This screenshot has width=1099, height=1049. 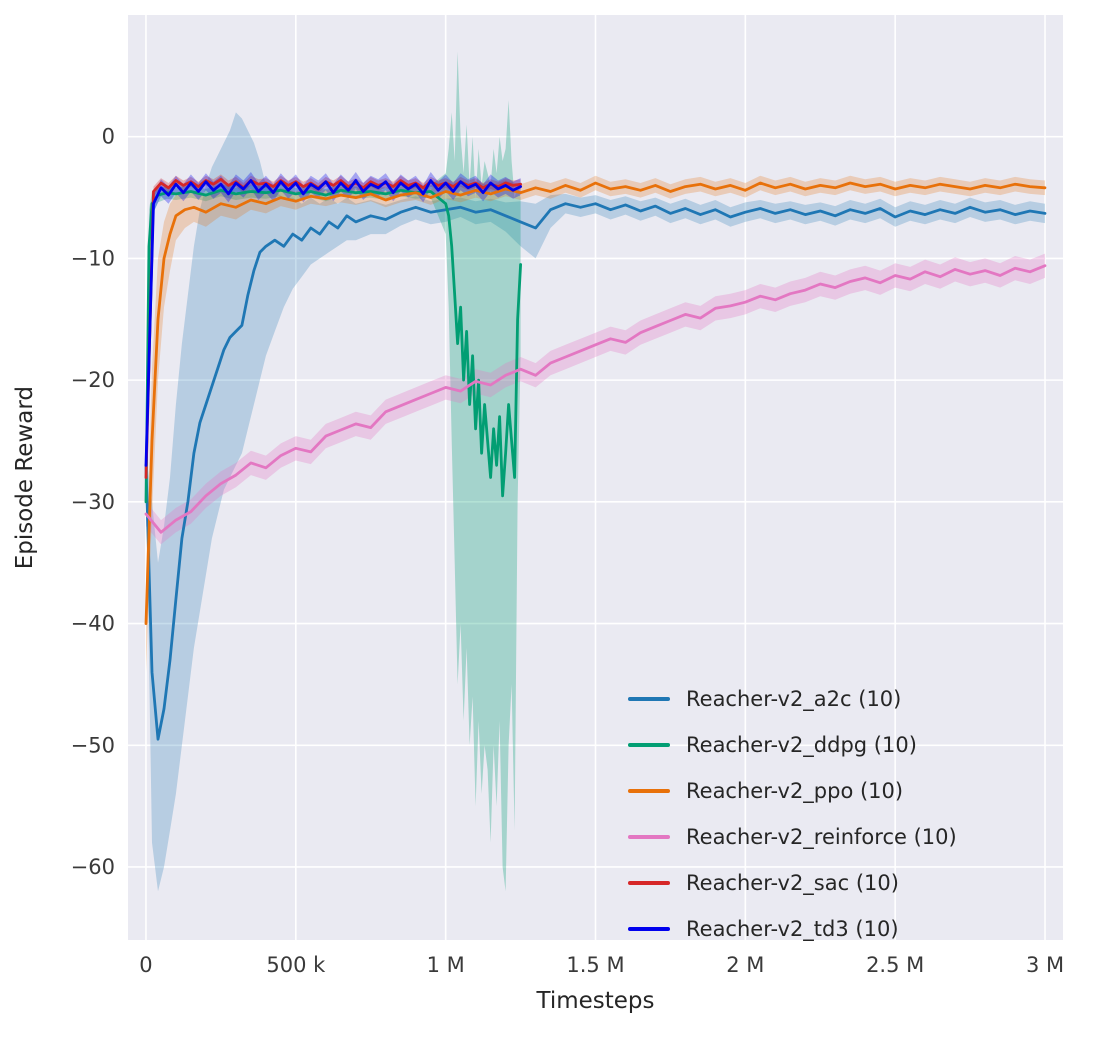 What do you see at coordinates (446, 965) in the screenshot?
I see `x-tick-label: 1 M` at bounding box center [446, 965].